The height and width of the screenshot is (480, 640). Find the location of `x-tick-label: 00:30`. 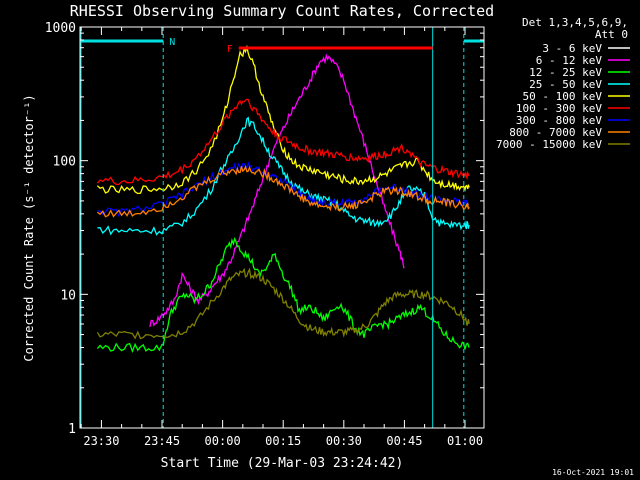

x-tick-label: 00:30 is located at coordinates (344, 441).